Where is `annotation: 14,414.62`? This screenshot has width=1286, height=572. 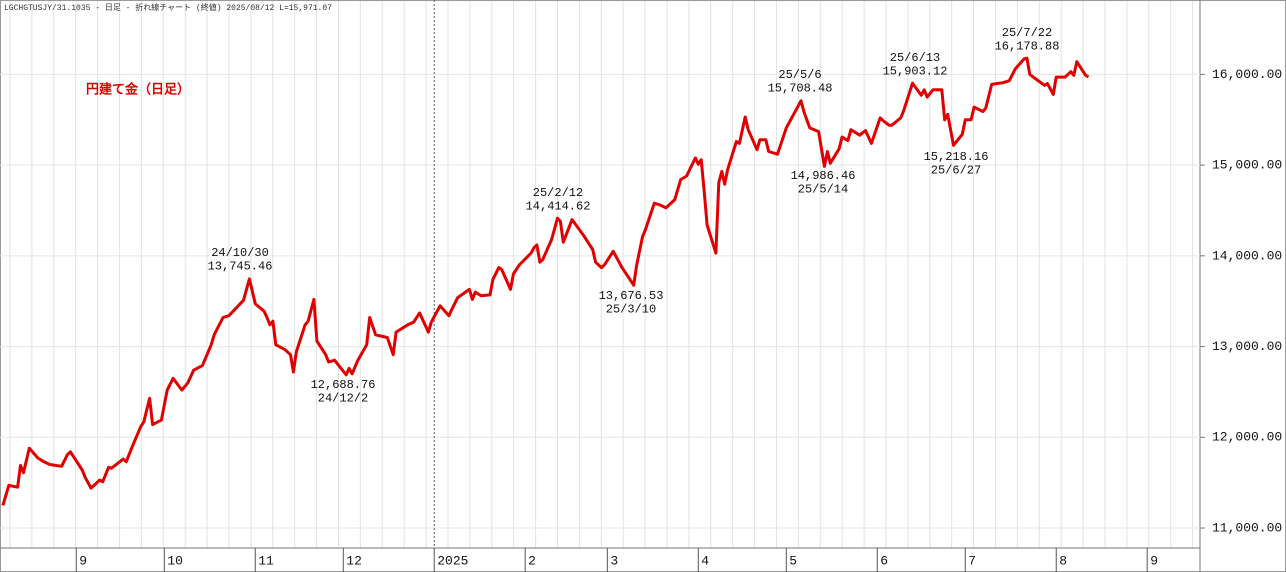 annotation: 14,414.62 is located at coordinates (558, 207).